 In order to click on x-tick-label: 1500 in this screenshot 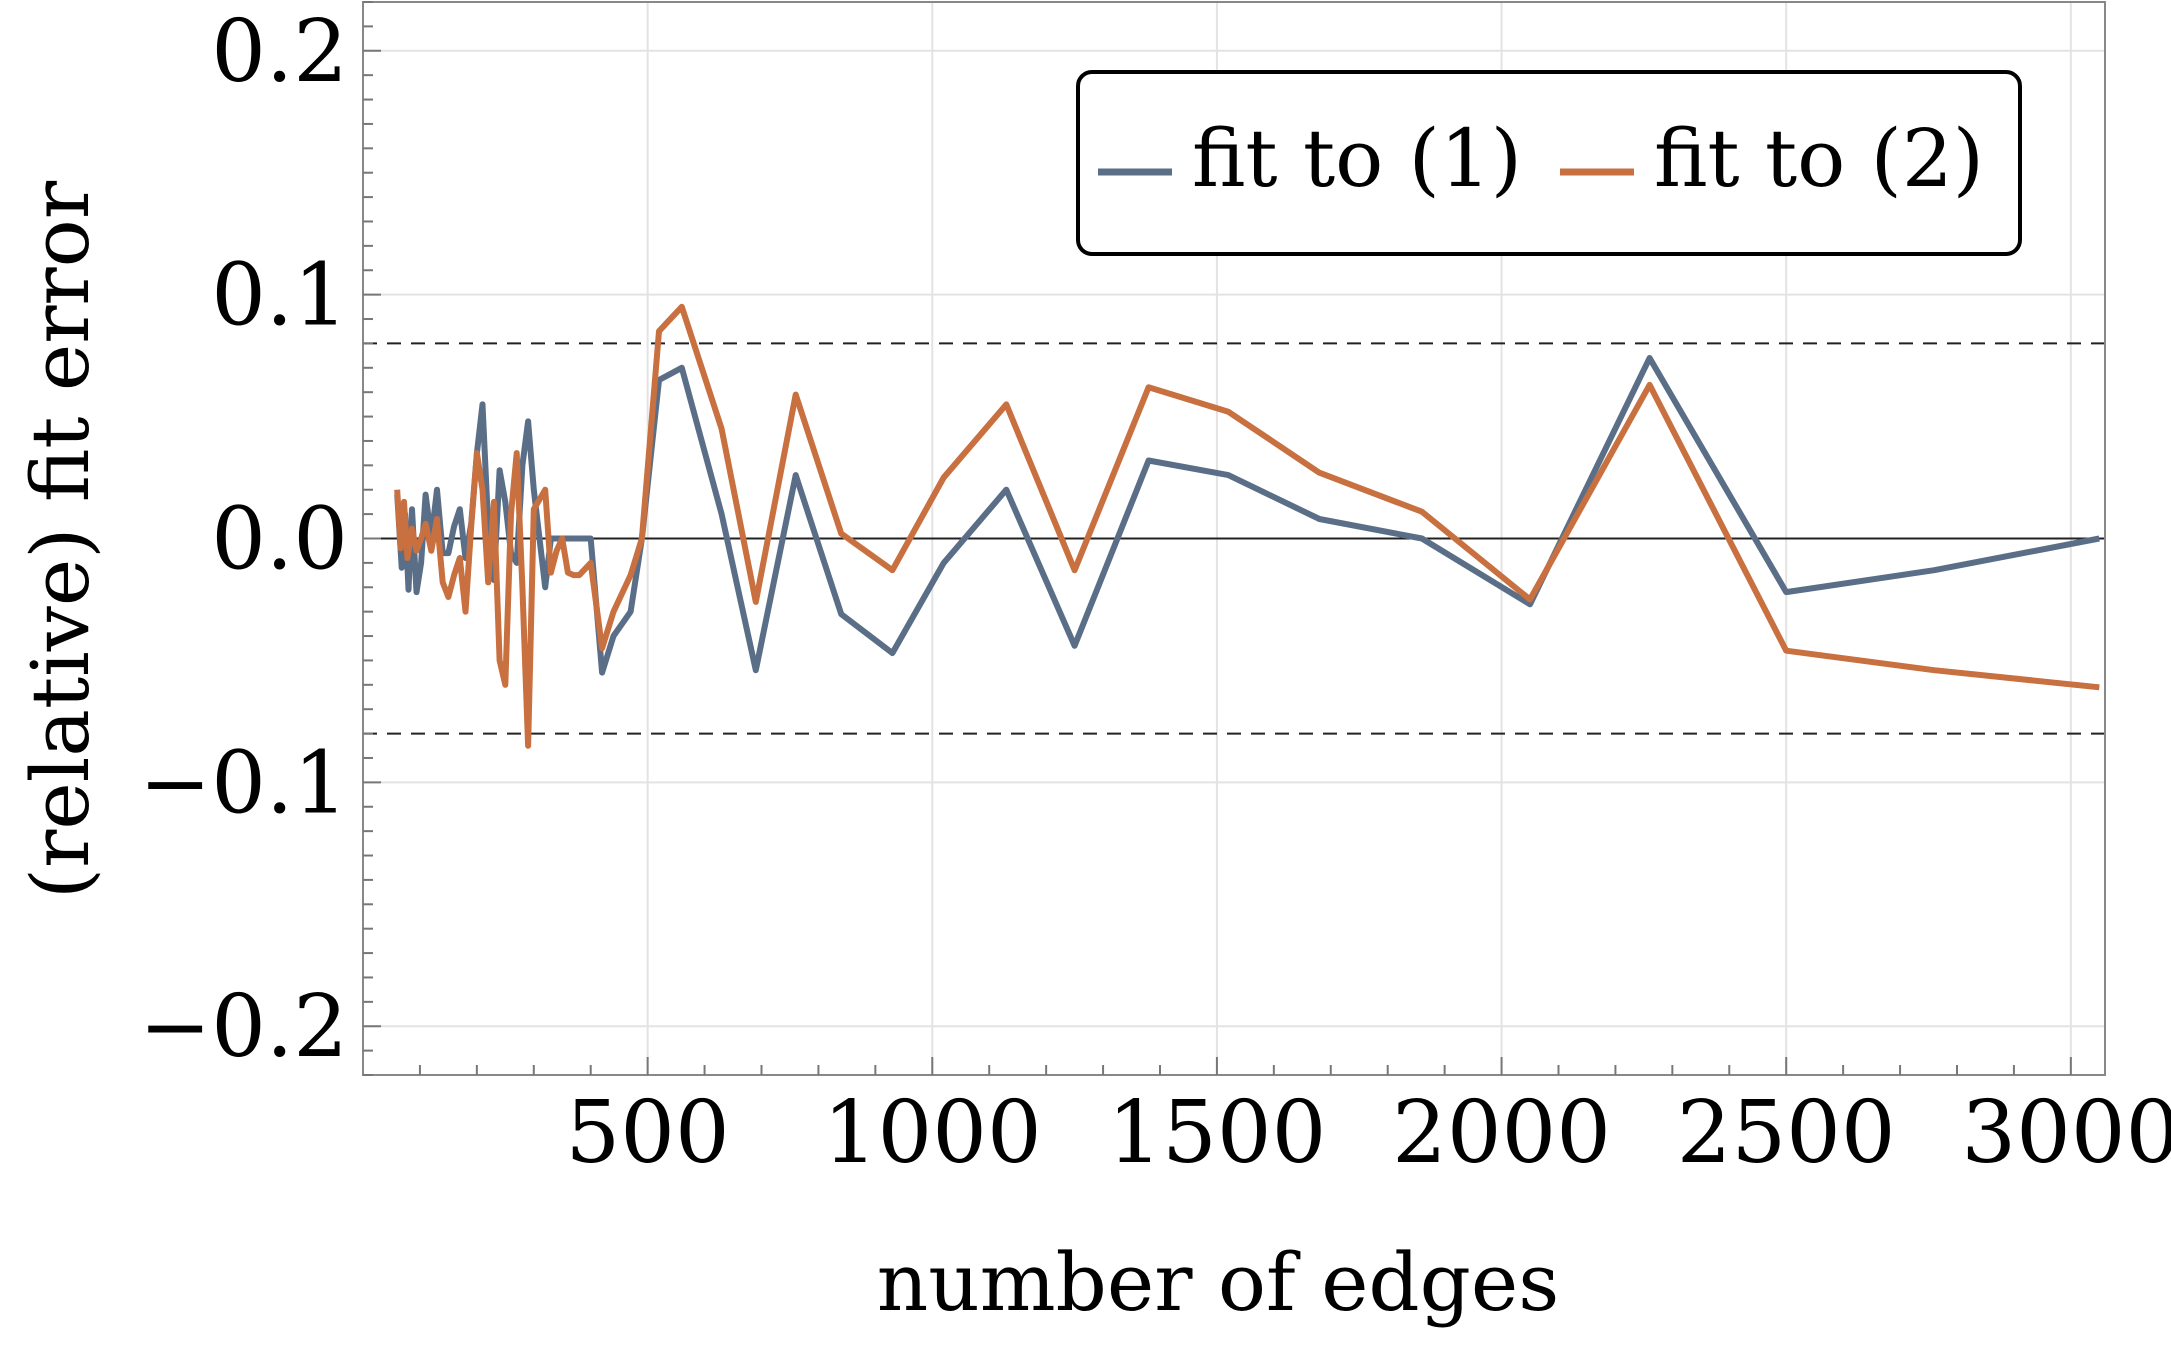, I will do `click(1216, 1133)`.